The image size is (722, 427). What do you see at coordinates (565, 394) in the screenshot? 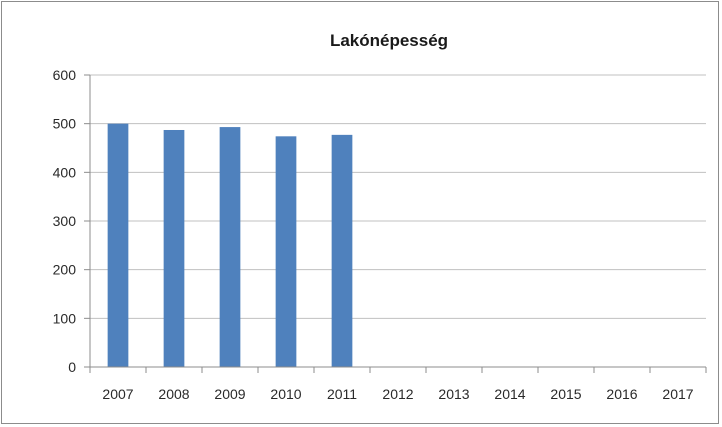
I see `x-tick-label: 2015` at bounding box center [565, 394].